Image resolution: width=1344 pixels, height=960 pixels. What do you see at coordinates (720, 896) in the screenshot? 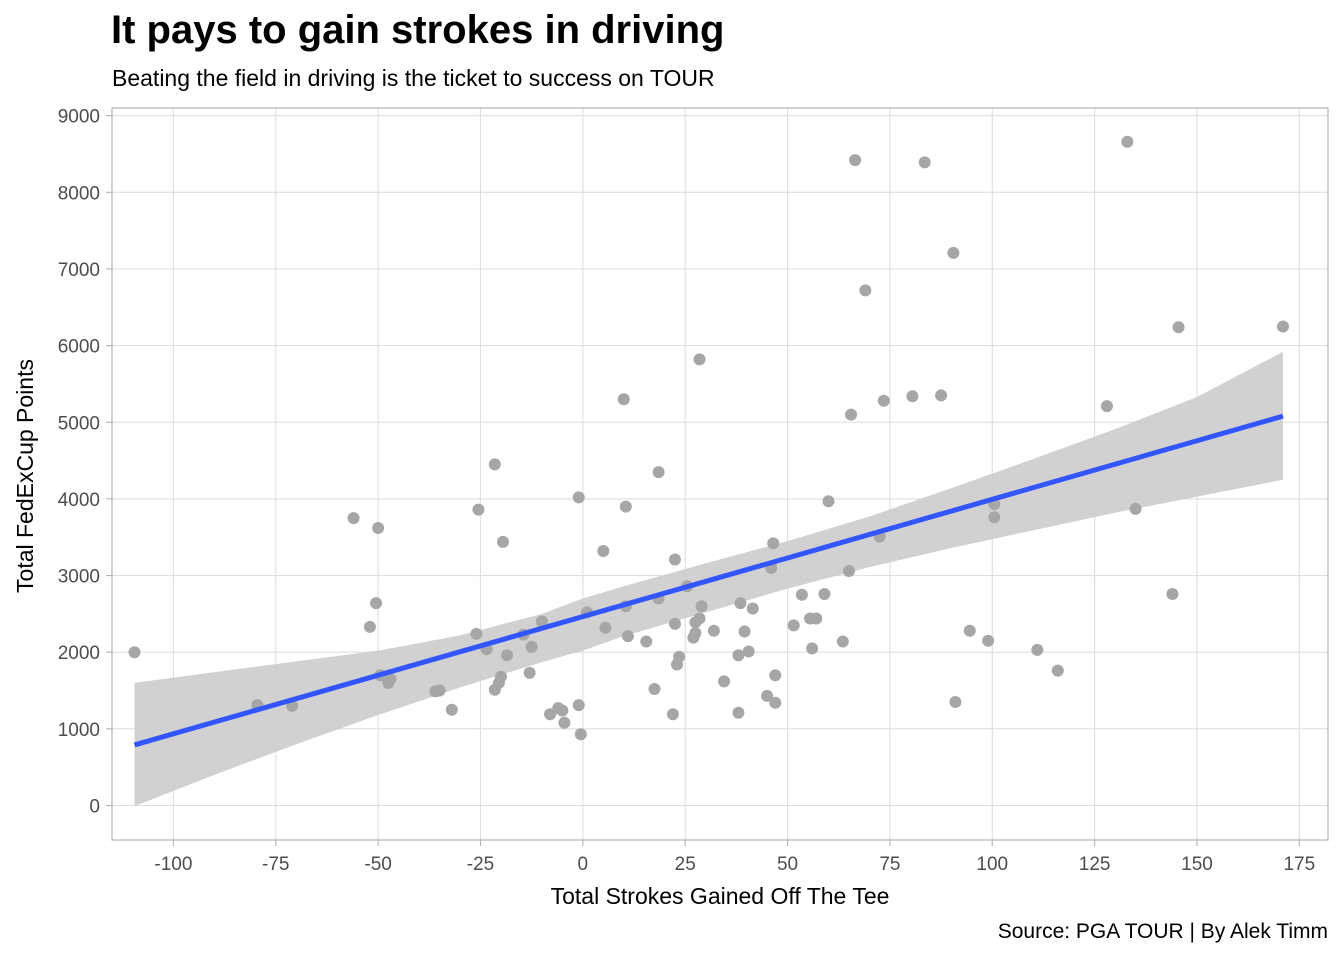
I see `x-axis-title: Total Strokes Gained Off The Tee` at bounding box center [720, 896].